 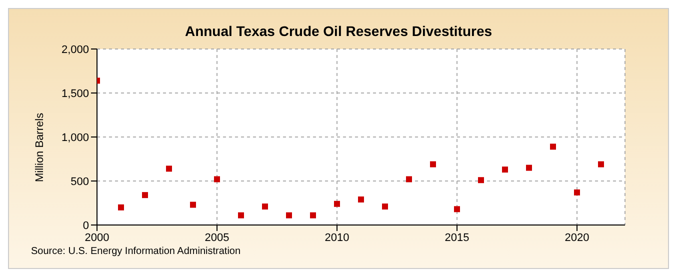 What do you see at coordinates (577, 238) in the screenshot?
I see `x-tick-label: 2020` at bounding box center [577, 238].